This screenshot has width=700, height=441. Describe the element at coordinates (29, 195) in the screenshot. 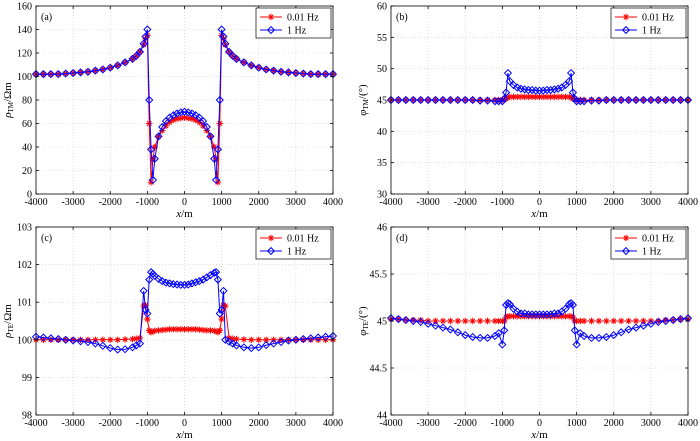

I see `y-tick-label: 0` at that location.